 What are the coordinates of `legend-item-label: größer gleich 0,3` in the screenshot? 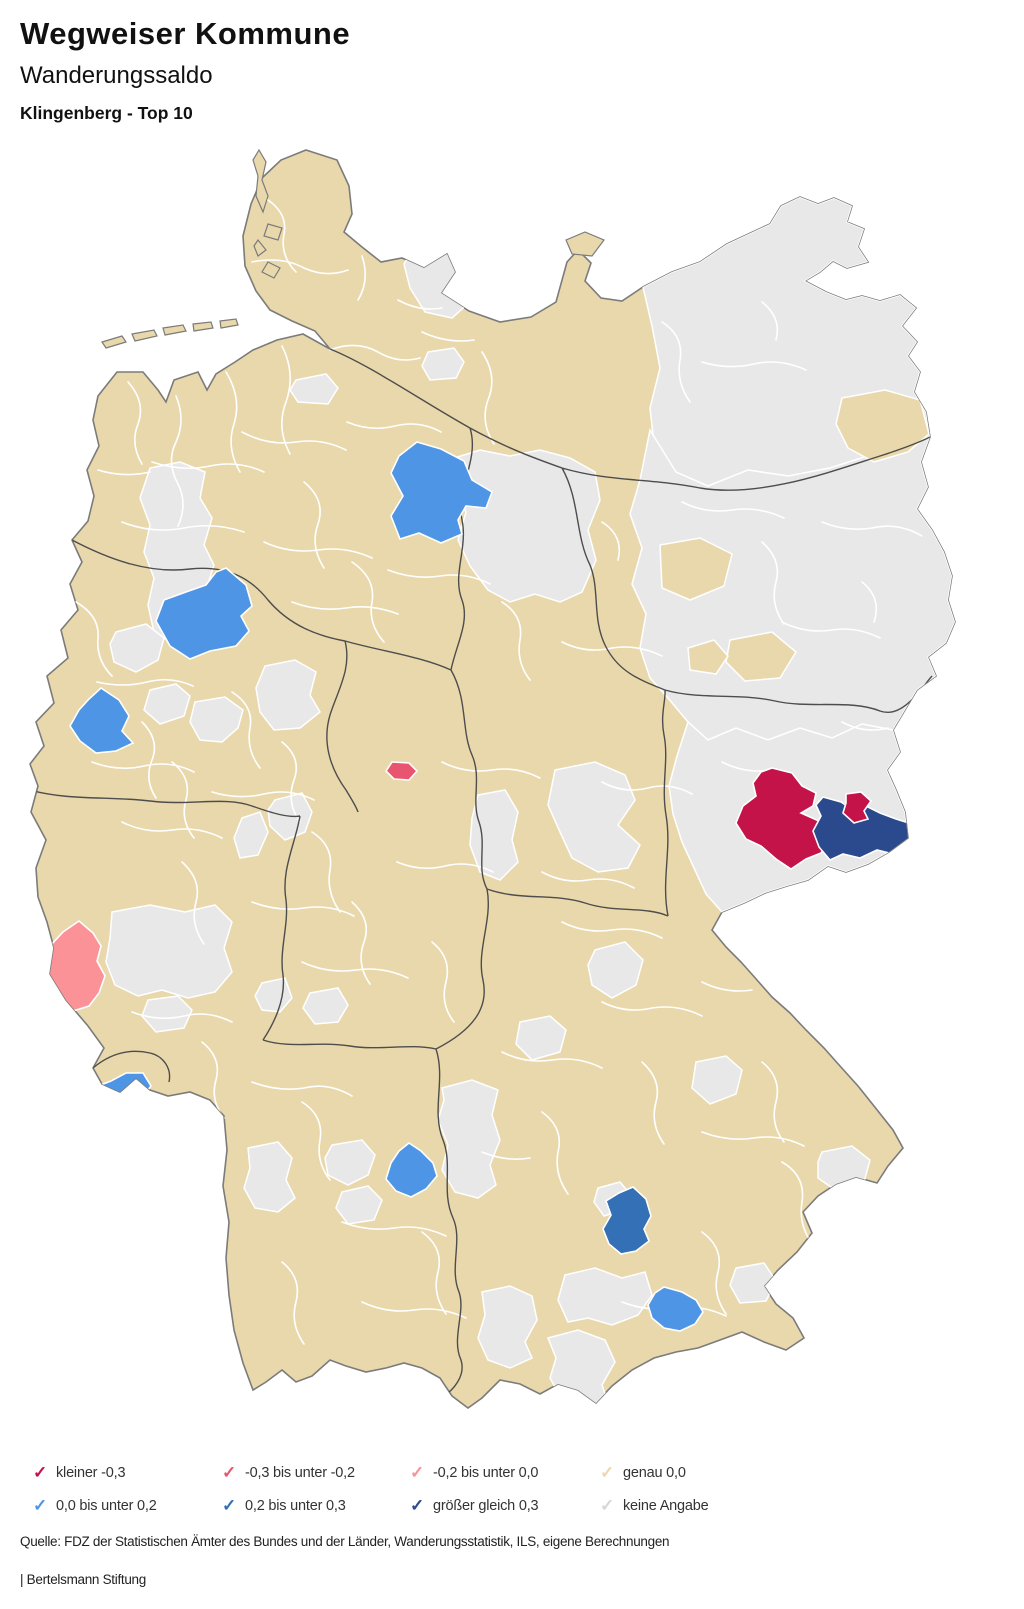 It's located at (486, 1506).